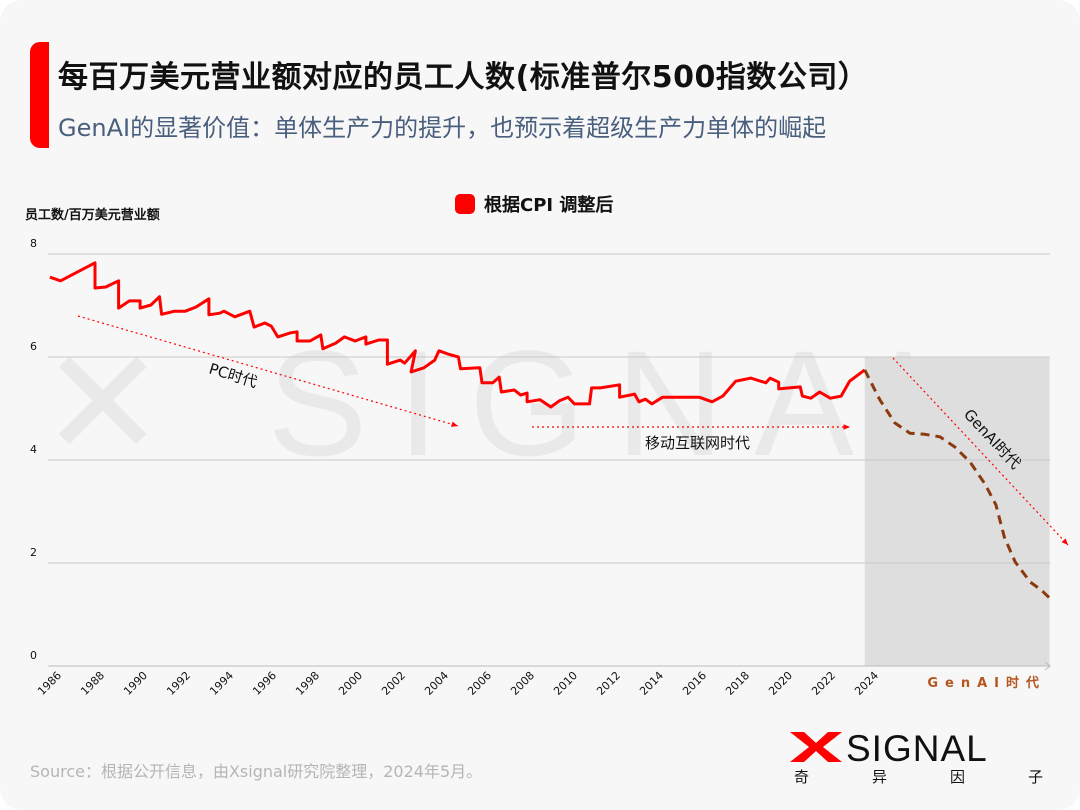 This screenshot has height=810, width=1080. What do you see at coordinates (33, 552) in the screenshot?
I see `y-tick-label: 2` at bounding box center [33, 552].